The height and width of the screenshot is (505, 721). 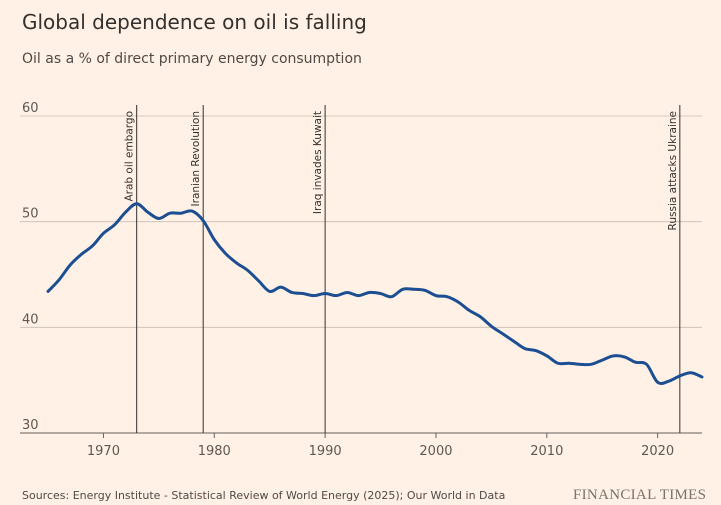 I want to click on event-label: Arab oil embargo, so click(x=130, y=156).